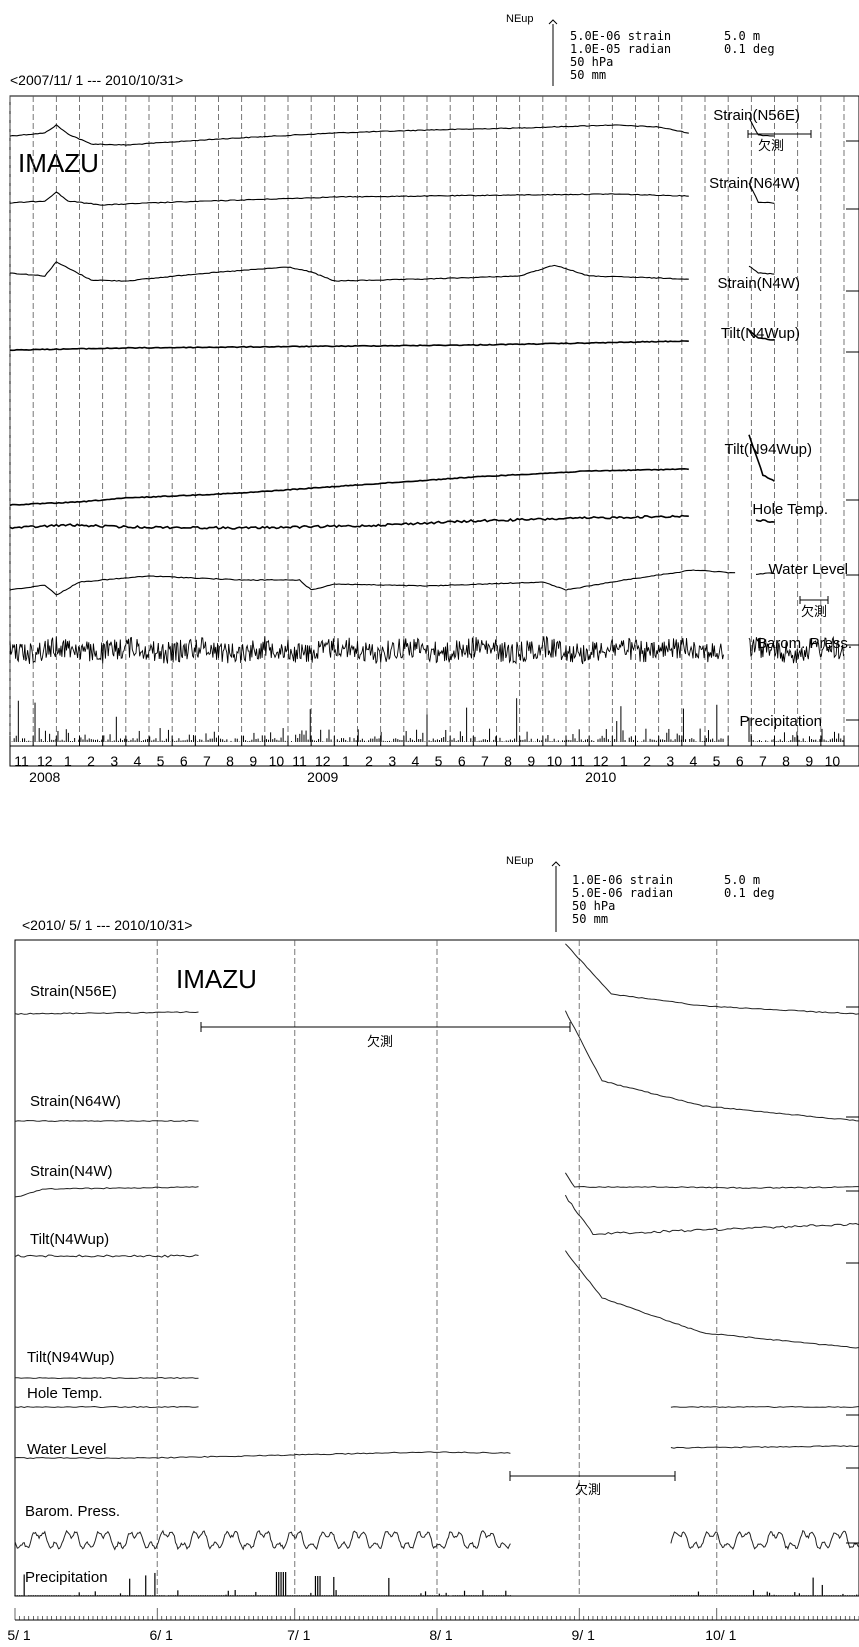  Describe the element at coordinates (322, 777) in the screenshot. I see `year-label: 2009` at that location.